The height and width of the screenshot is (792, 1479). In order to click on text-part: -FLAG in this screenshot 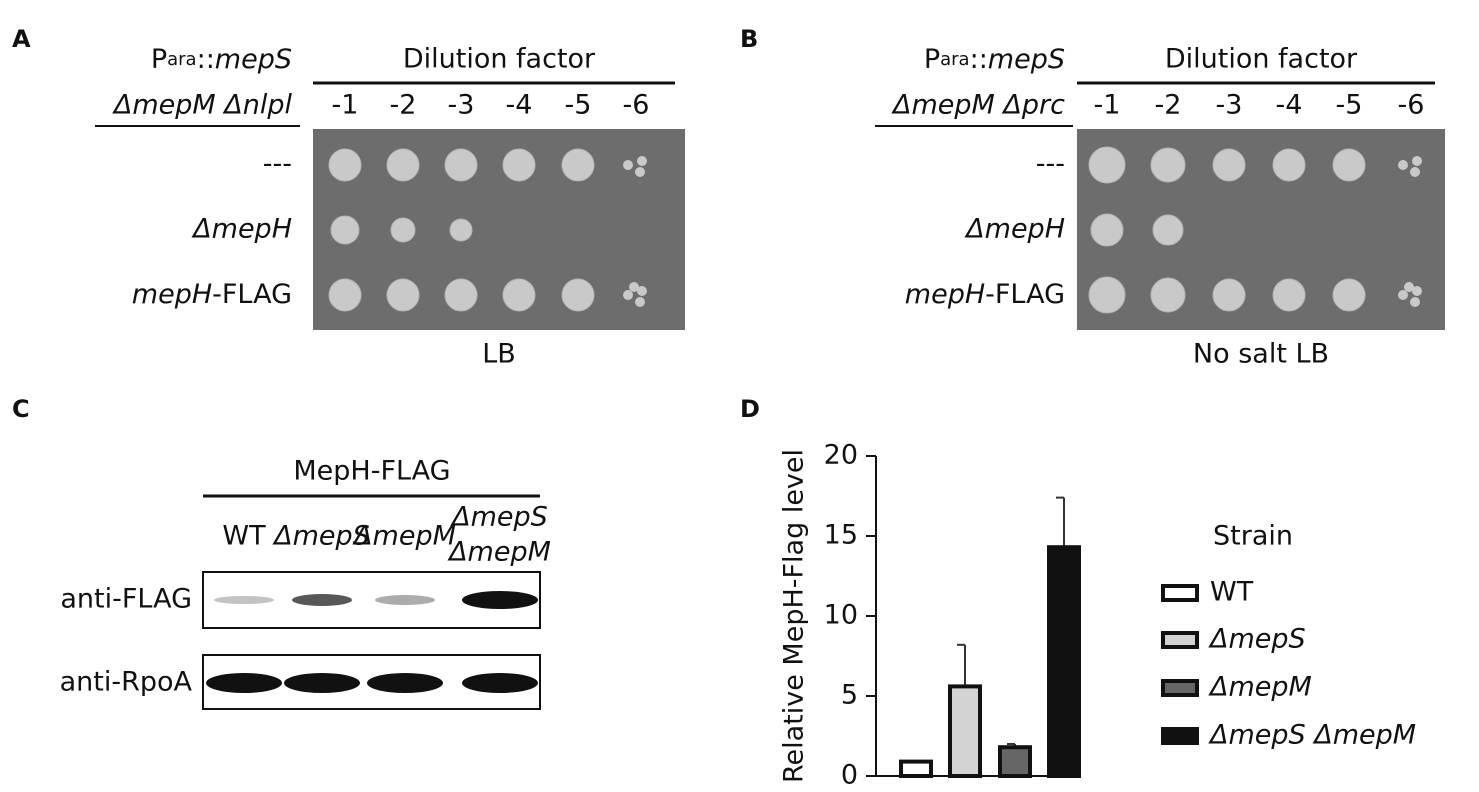, I will do `click(1025, 294)`.